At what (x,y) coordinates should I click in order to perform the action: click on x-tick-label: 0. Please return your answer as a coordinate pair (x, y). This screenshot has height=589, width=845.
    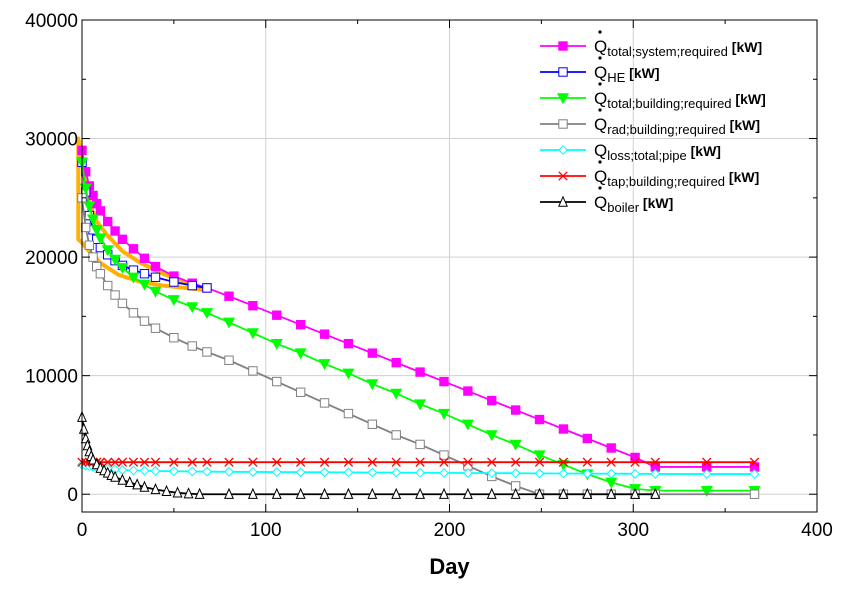
    Looking at the image, I should click on (82, 530).